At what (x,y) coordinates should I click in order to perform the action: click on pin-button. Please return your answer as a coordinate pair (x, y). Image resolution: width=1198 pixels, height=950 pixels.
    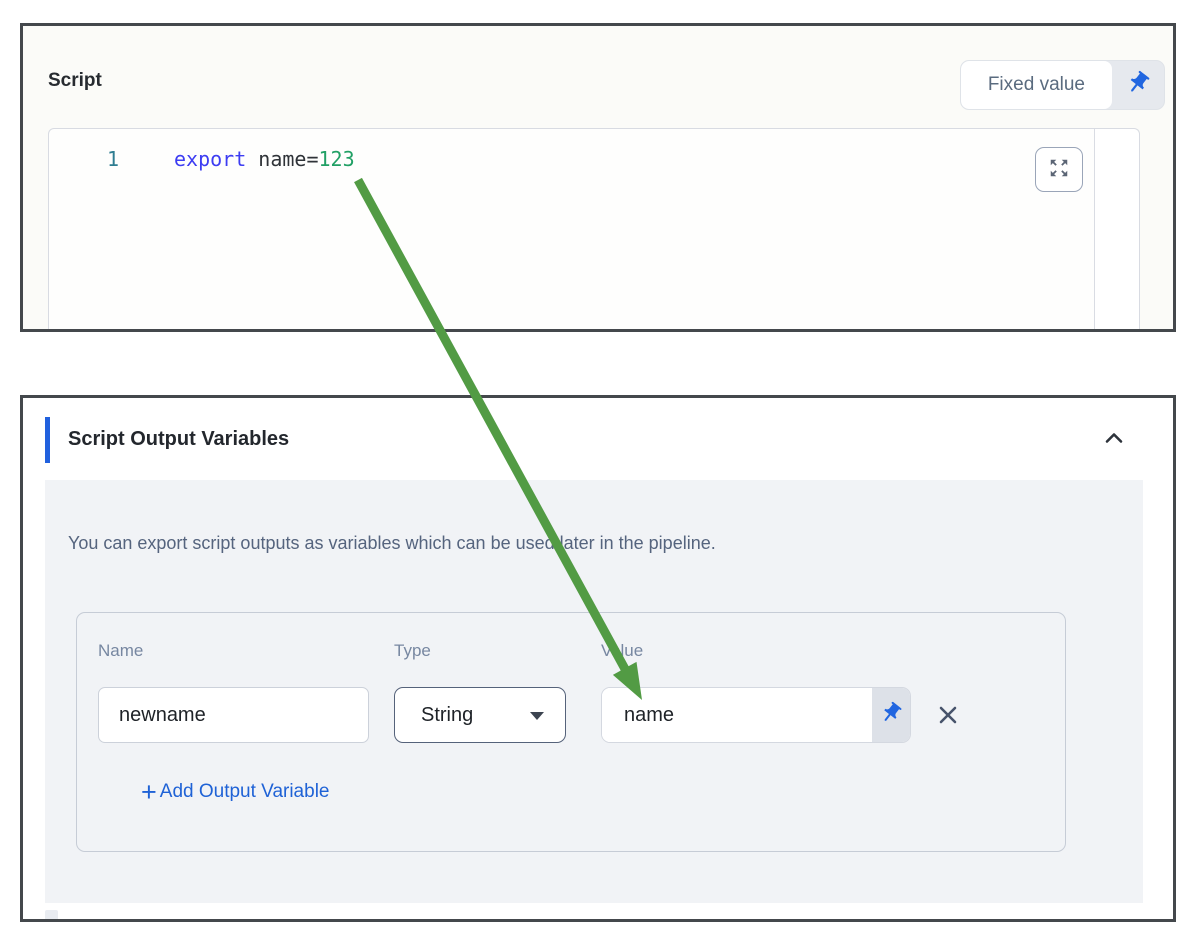
    Looking at the image, I should click on (1138, 85).